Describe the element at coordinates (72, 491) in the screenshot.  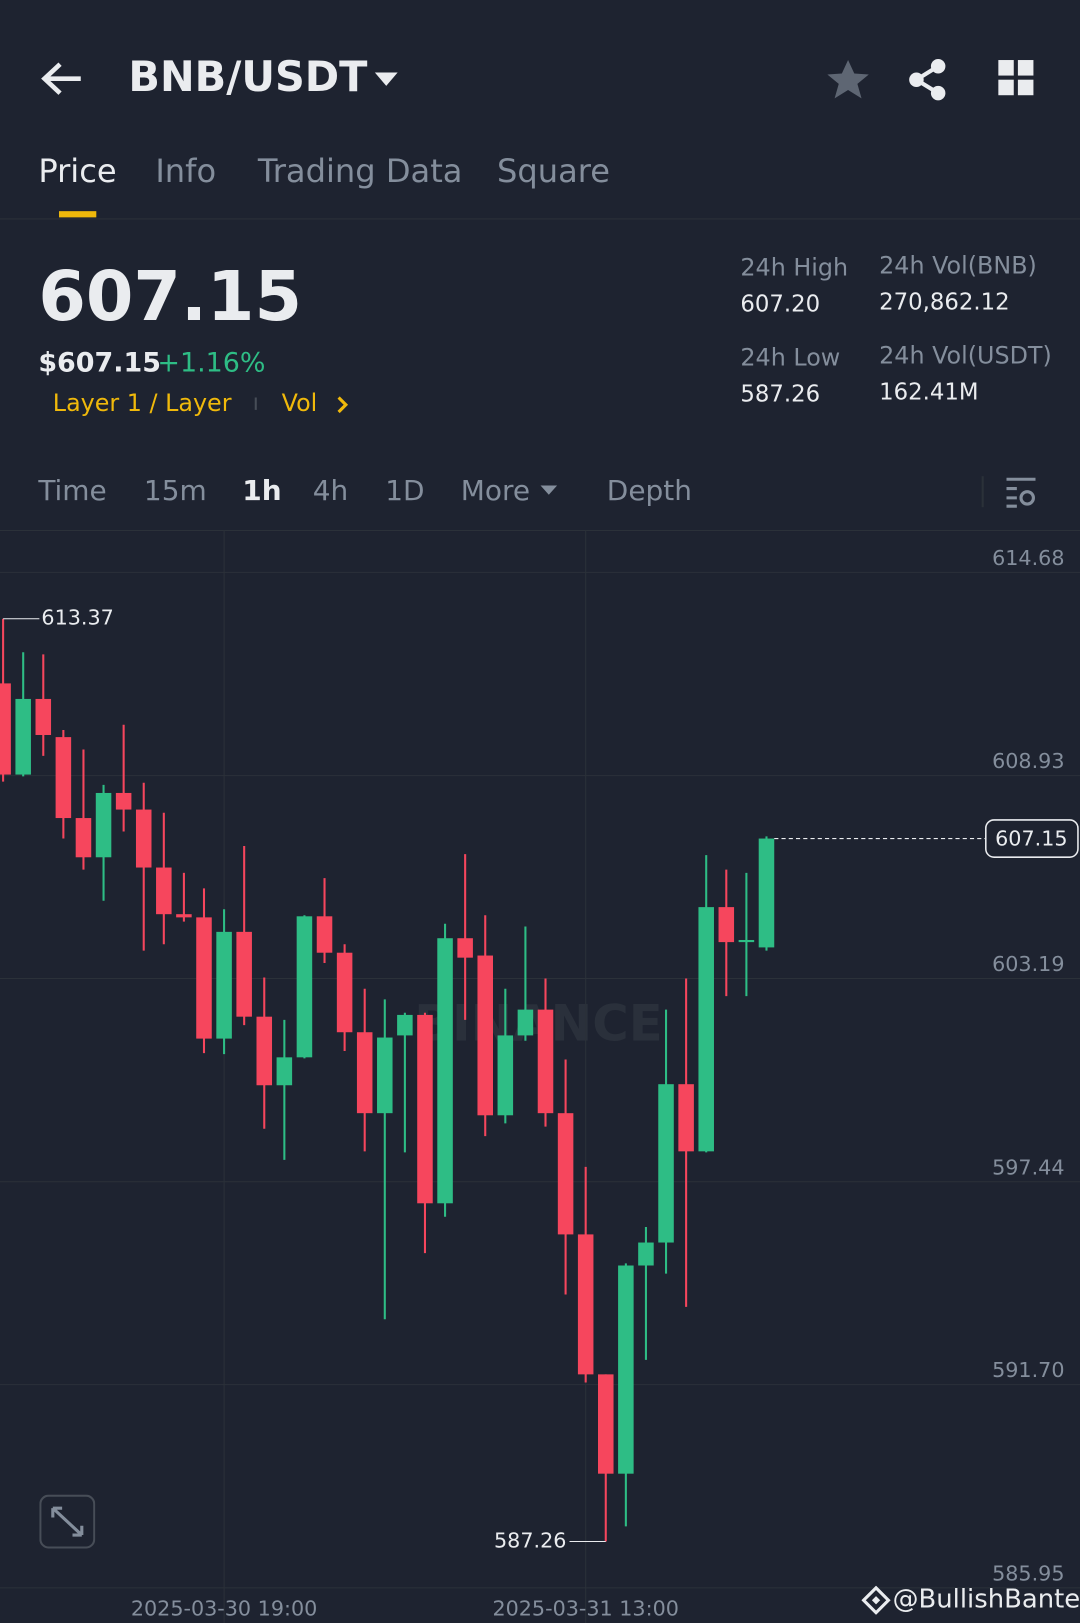
I see `interval: Time` at that location.